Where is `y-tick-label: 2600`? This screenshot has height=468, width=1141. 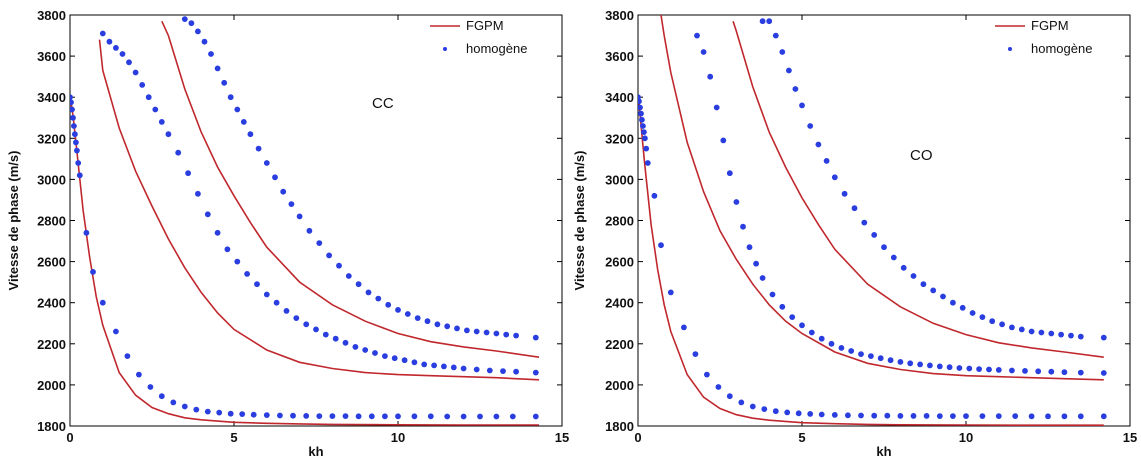
y-tick-label: 2600 is located at coordinates (619, 262).